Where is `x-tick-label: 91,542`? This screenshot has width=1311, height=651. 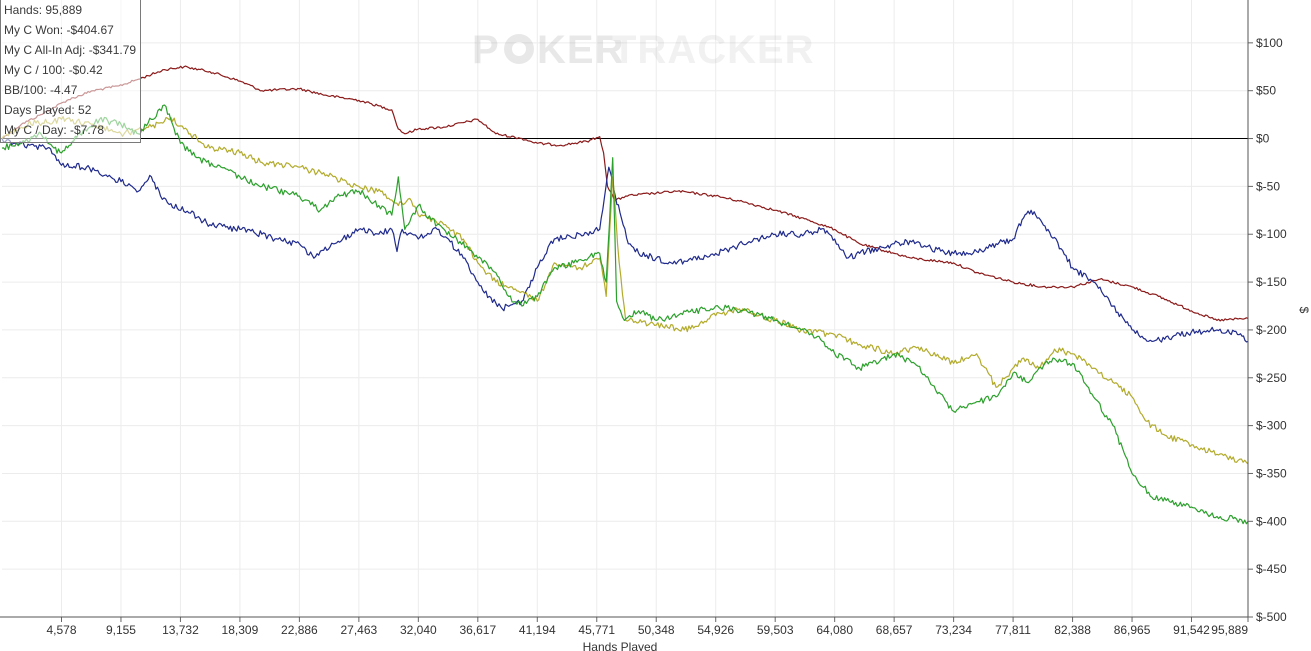 x-tick-label: 91,542 is located at coordinates (1191, 630).